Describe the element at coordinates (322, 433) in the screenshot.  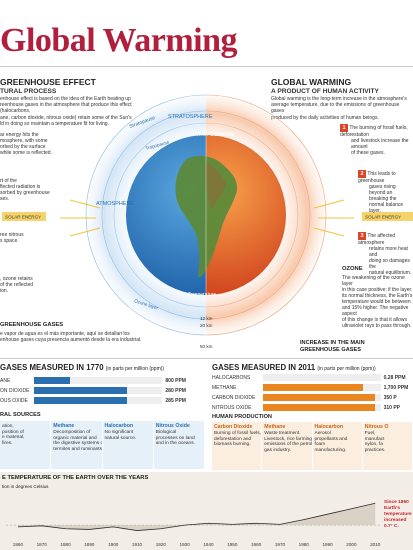
I see `source-text: Aerosol` at that location.